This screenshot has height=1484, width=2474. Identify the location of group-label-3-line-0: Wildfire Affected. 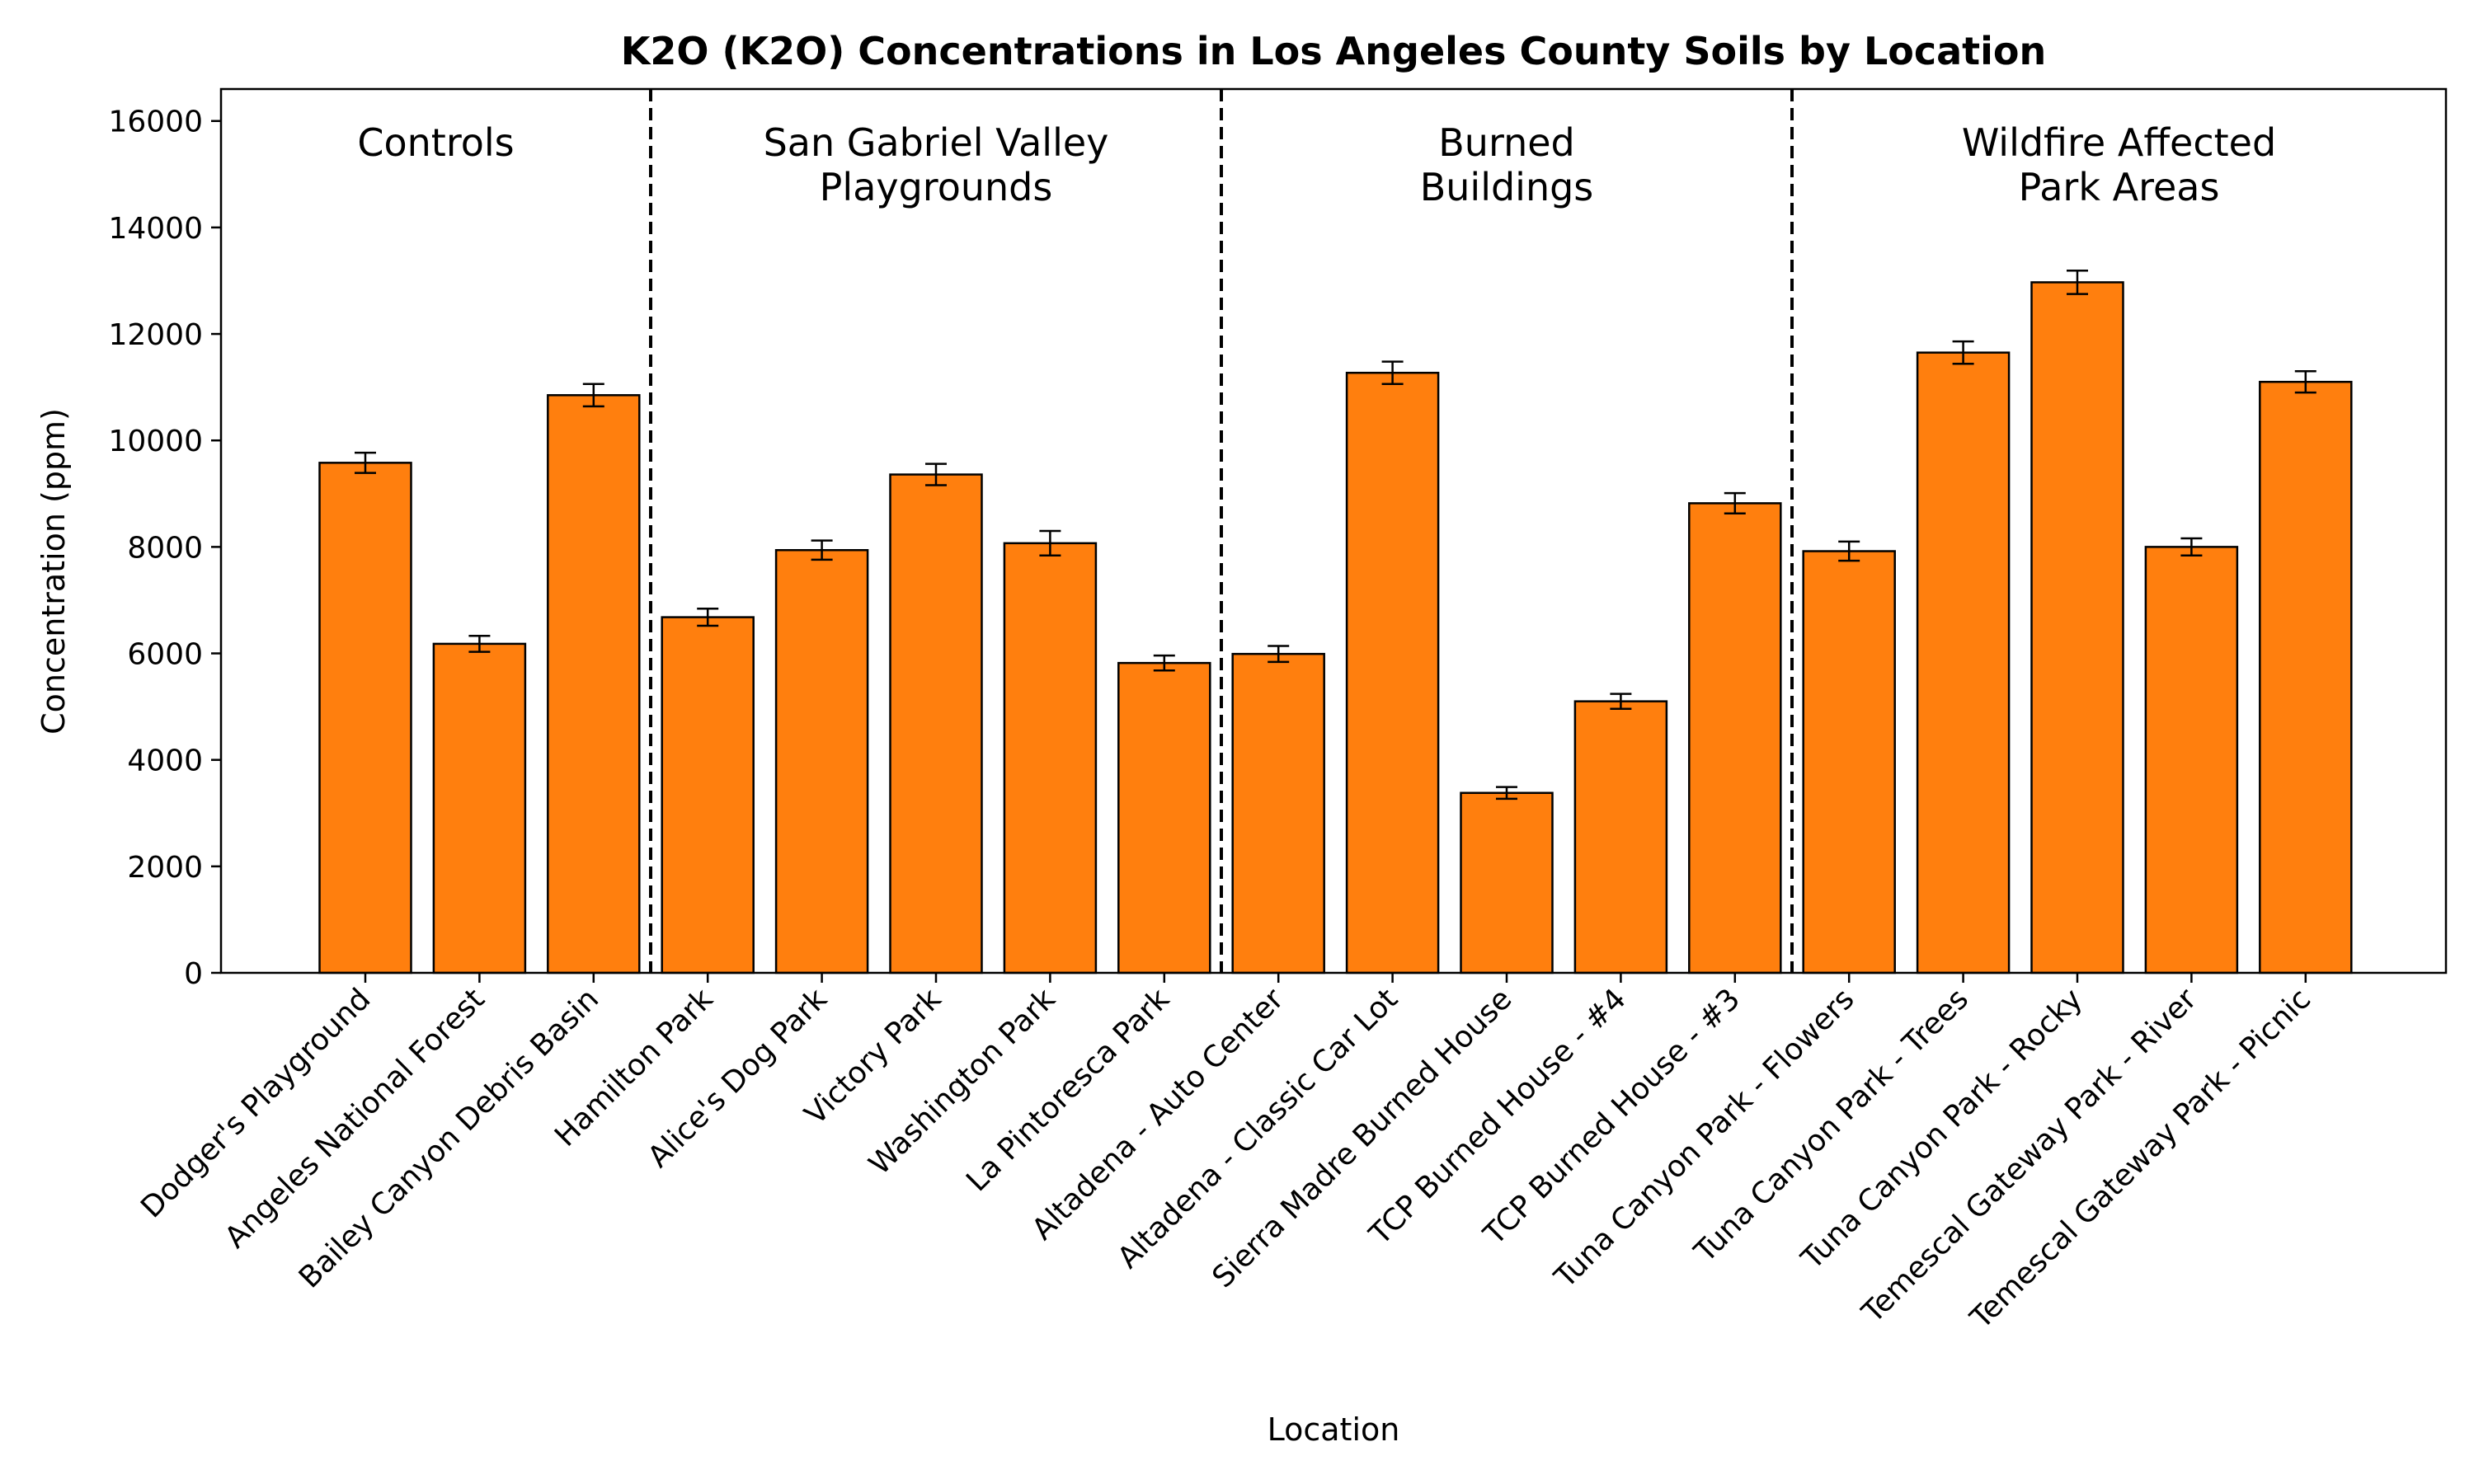
(2119, 142).